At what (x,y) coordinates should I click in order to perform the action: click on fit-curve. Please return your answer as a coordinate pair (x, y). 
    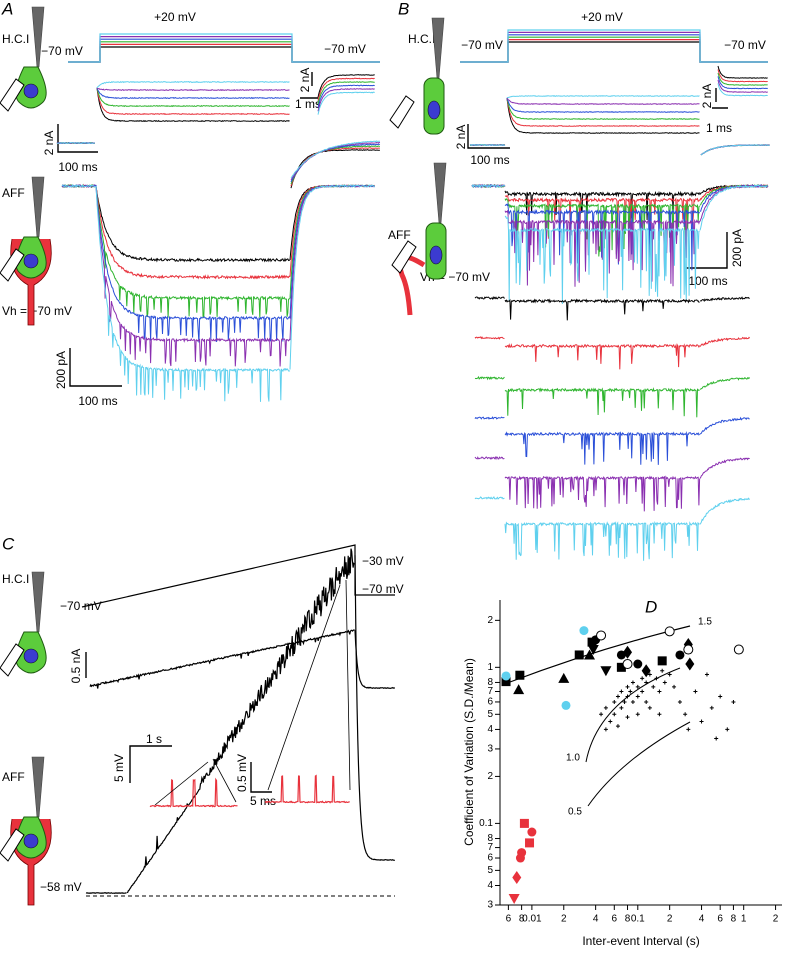
    Looking at the image, I should click on (639, 764).